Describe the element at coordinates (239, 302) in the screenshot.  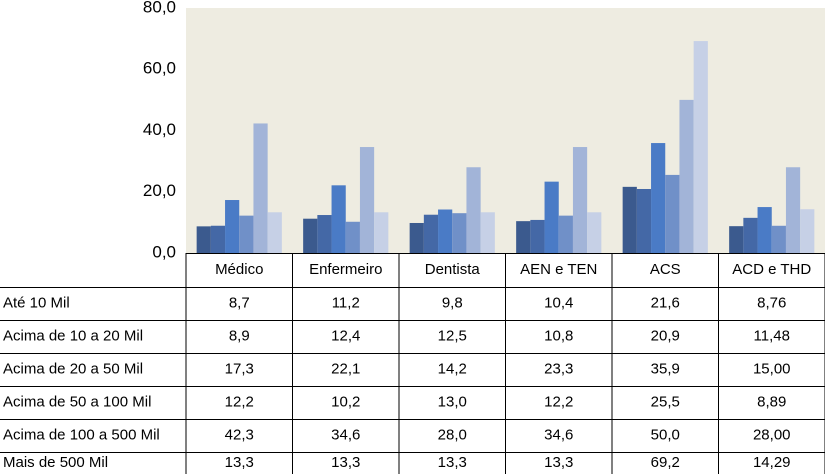
I see `value-label: 8,7` at that location.